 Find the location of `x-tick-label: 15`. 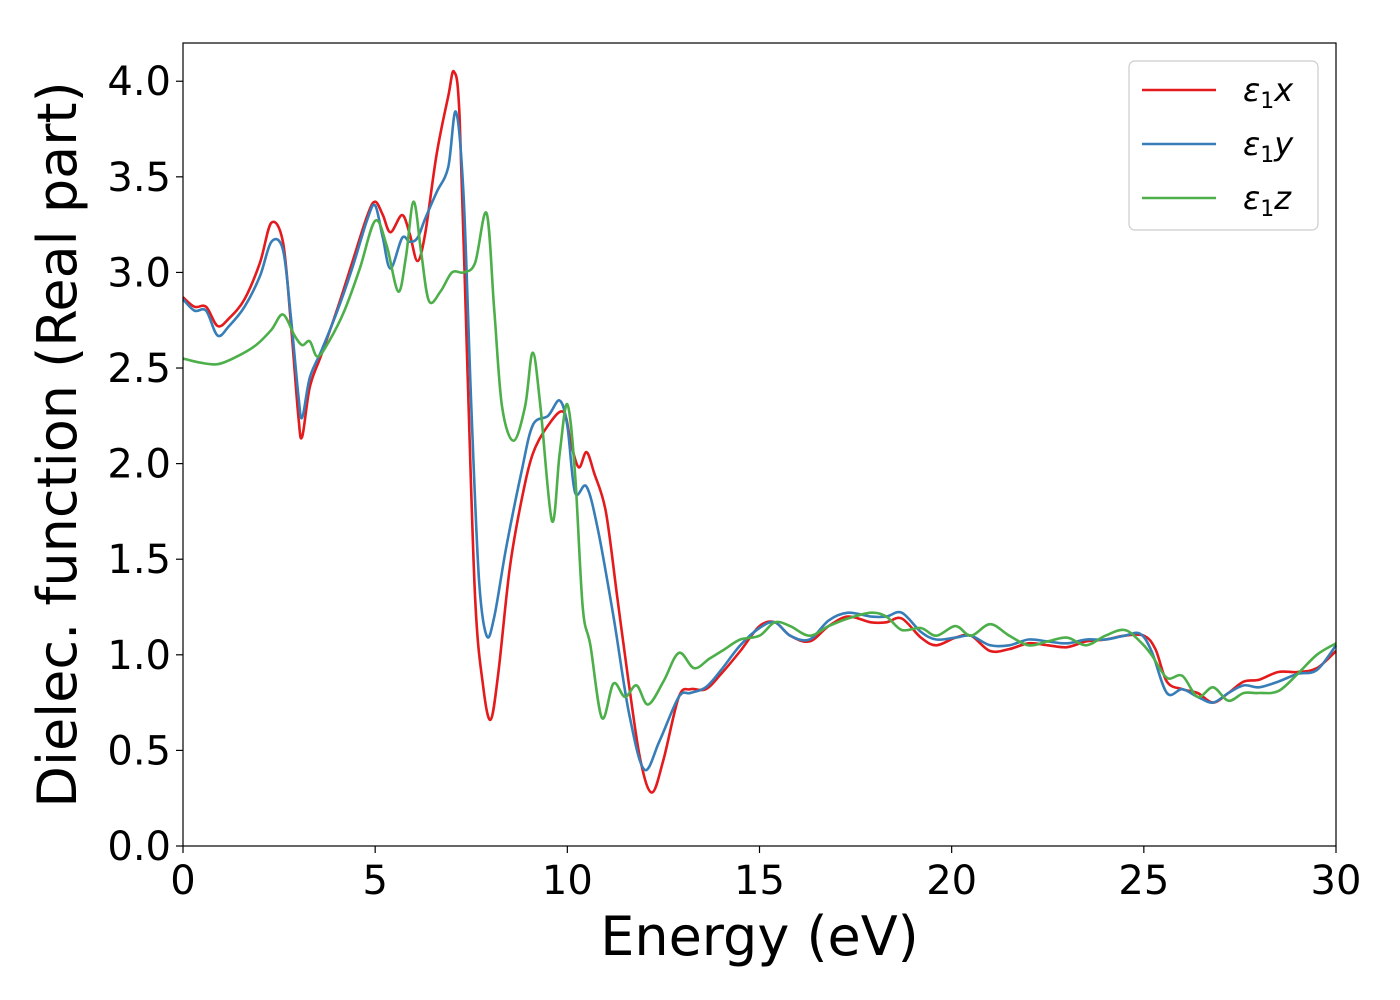

x-tick-label: 15 is located at coordinates (759, 881).